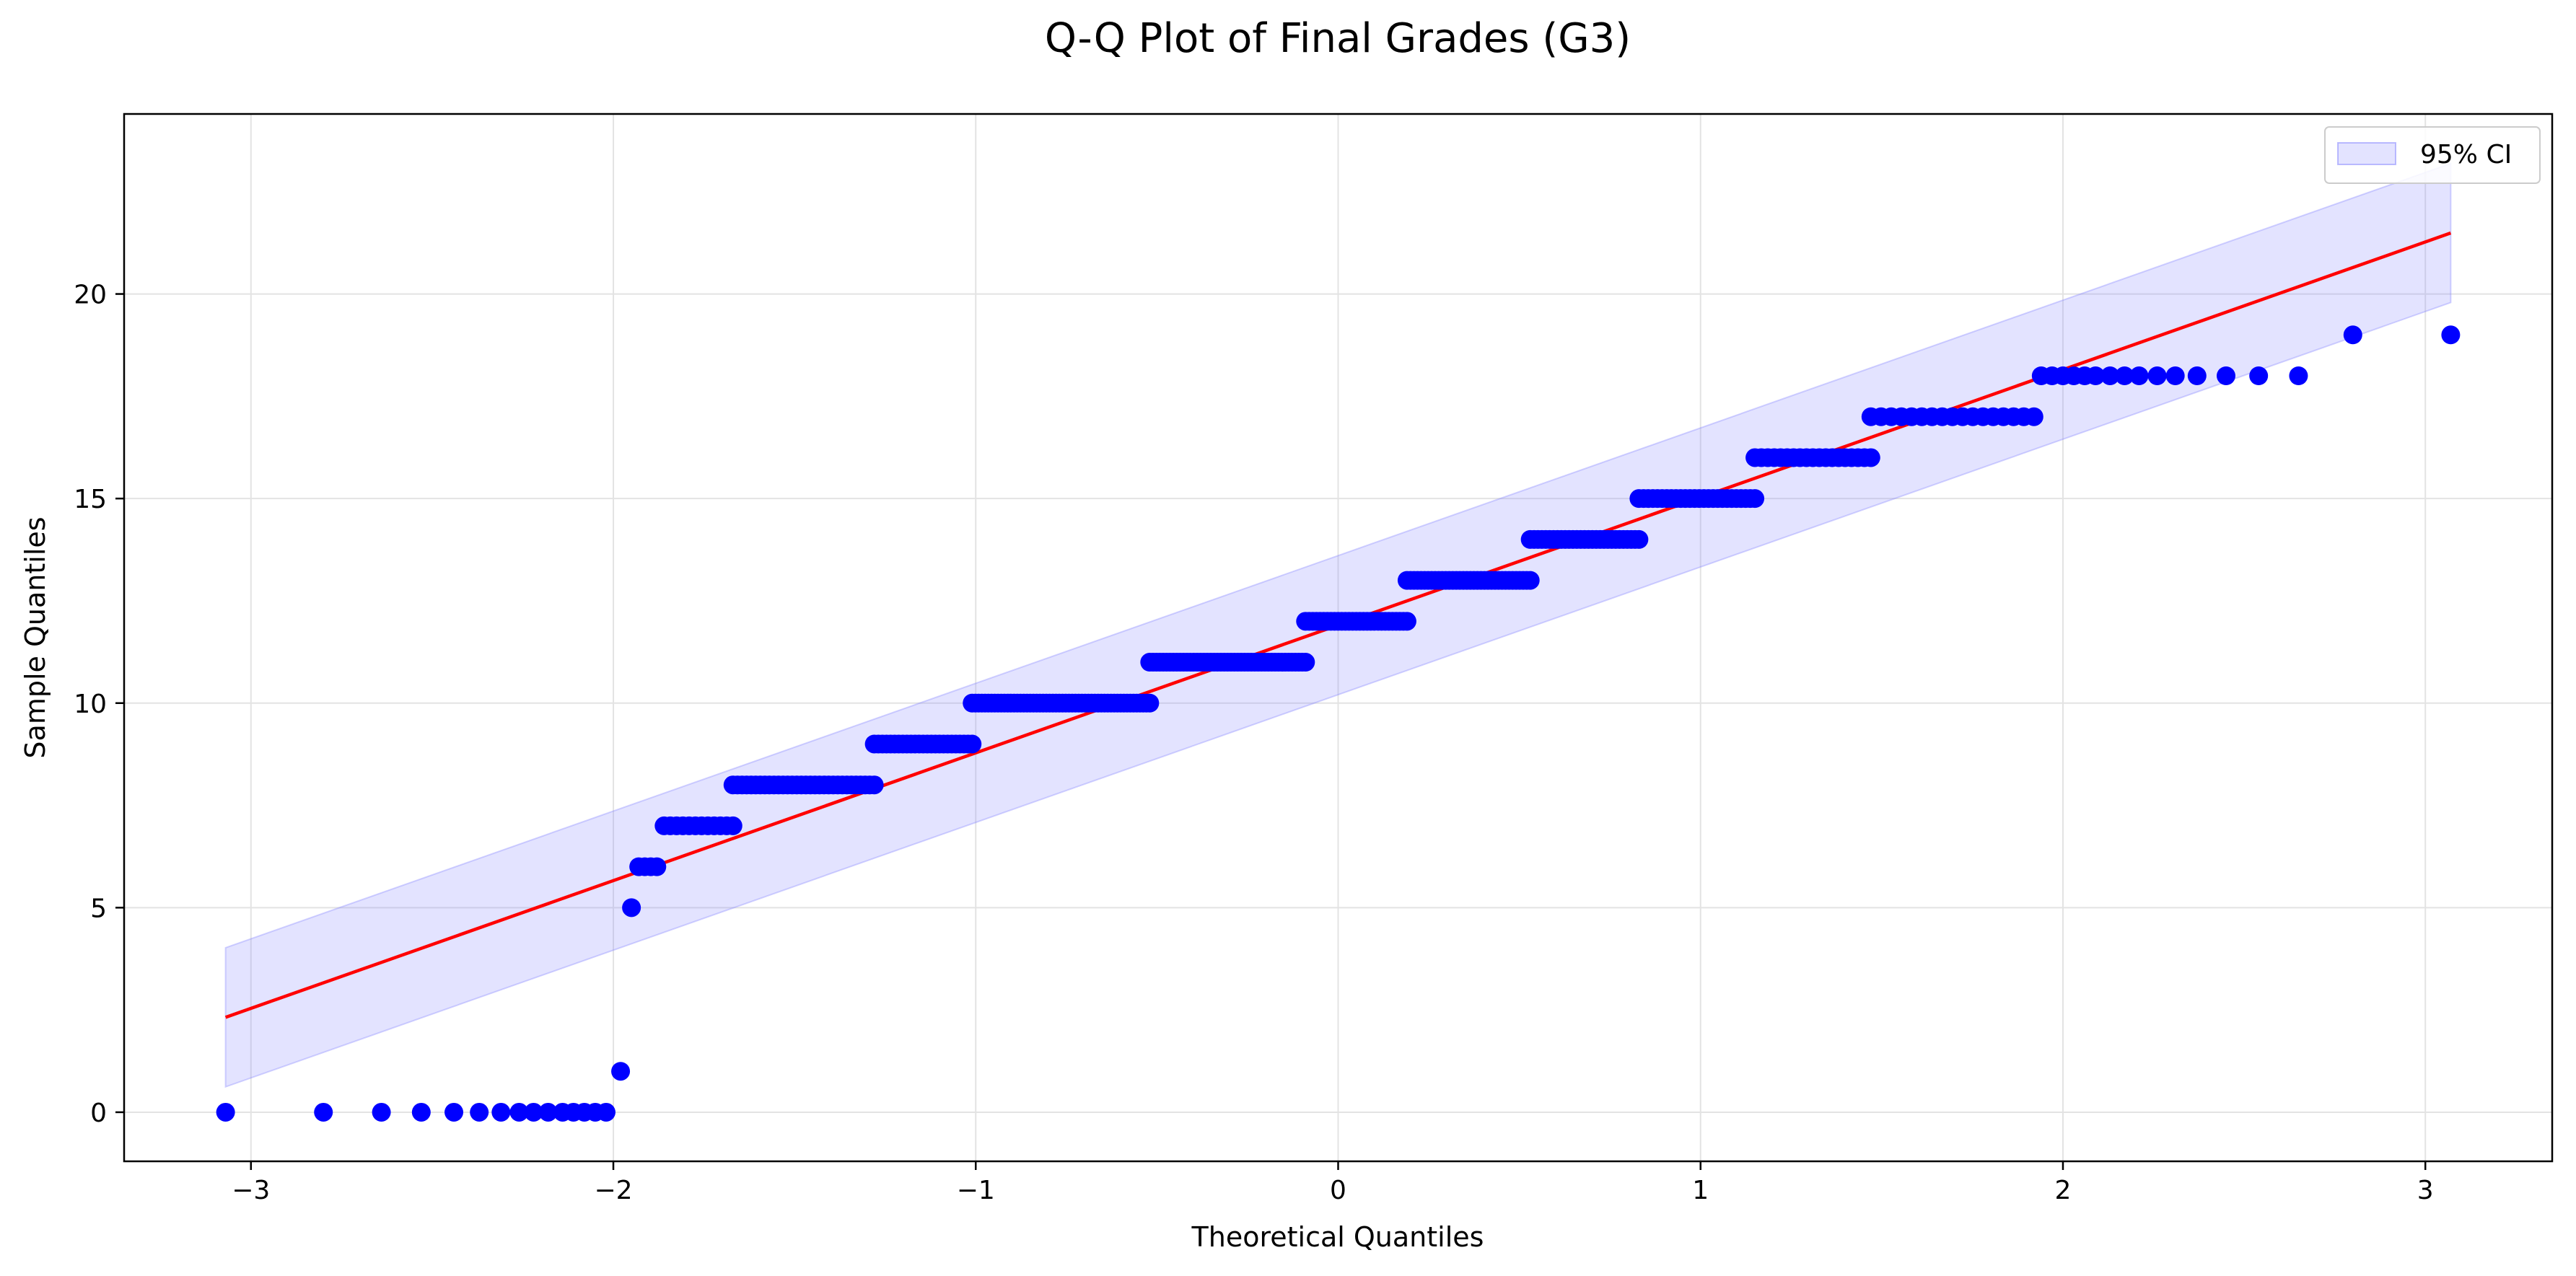  I want to click on x-axis-ticks: −3 −2 −1 0 1 2 3, so click(1333, 1183).